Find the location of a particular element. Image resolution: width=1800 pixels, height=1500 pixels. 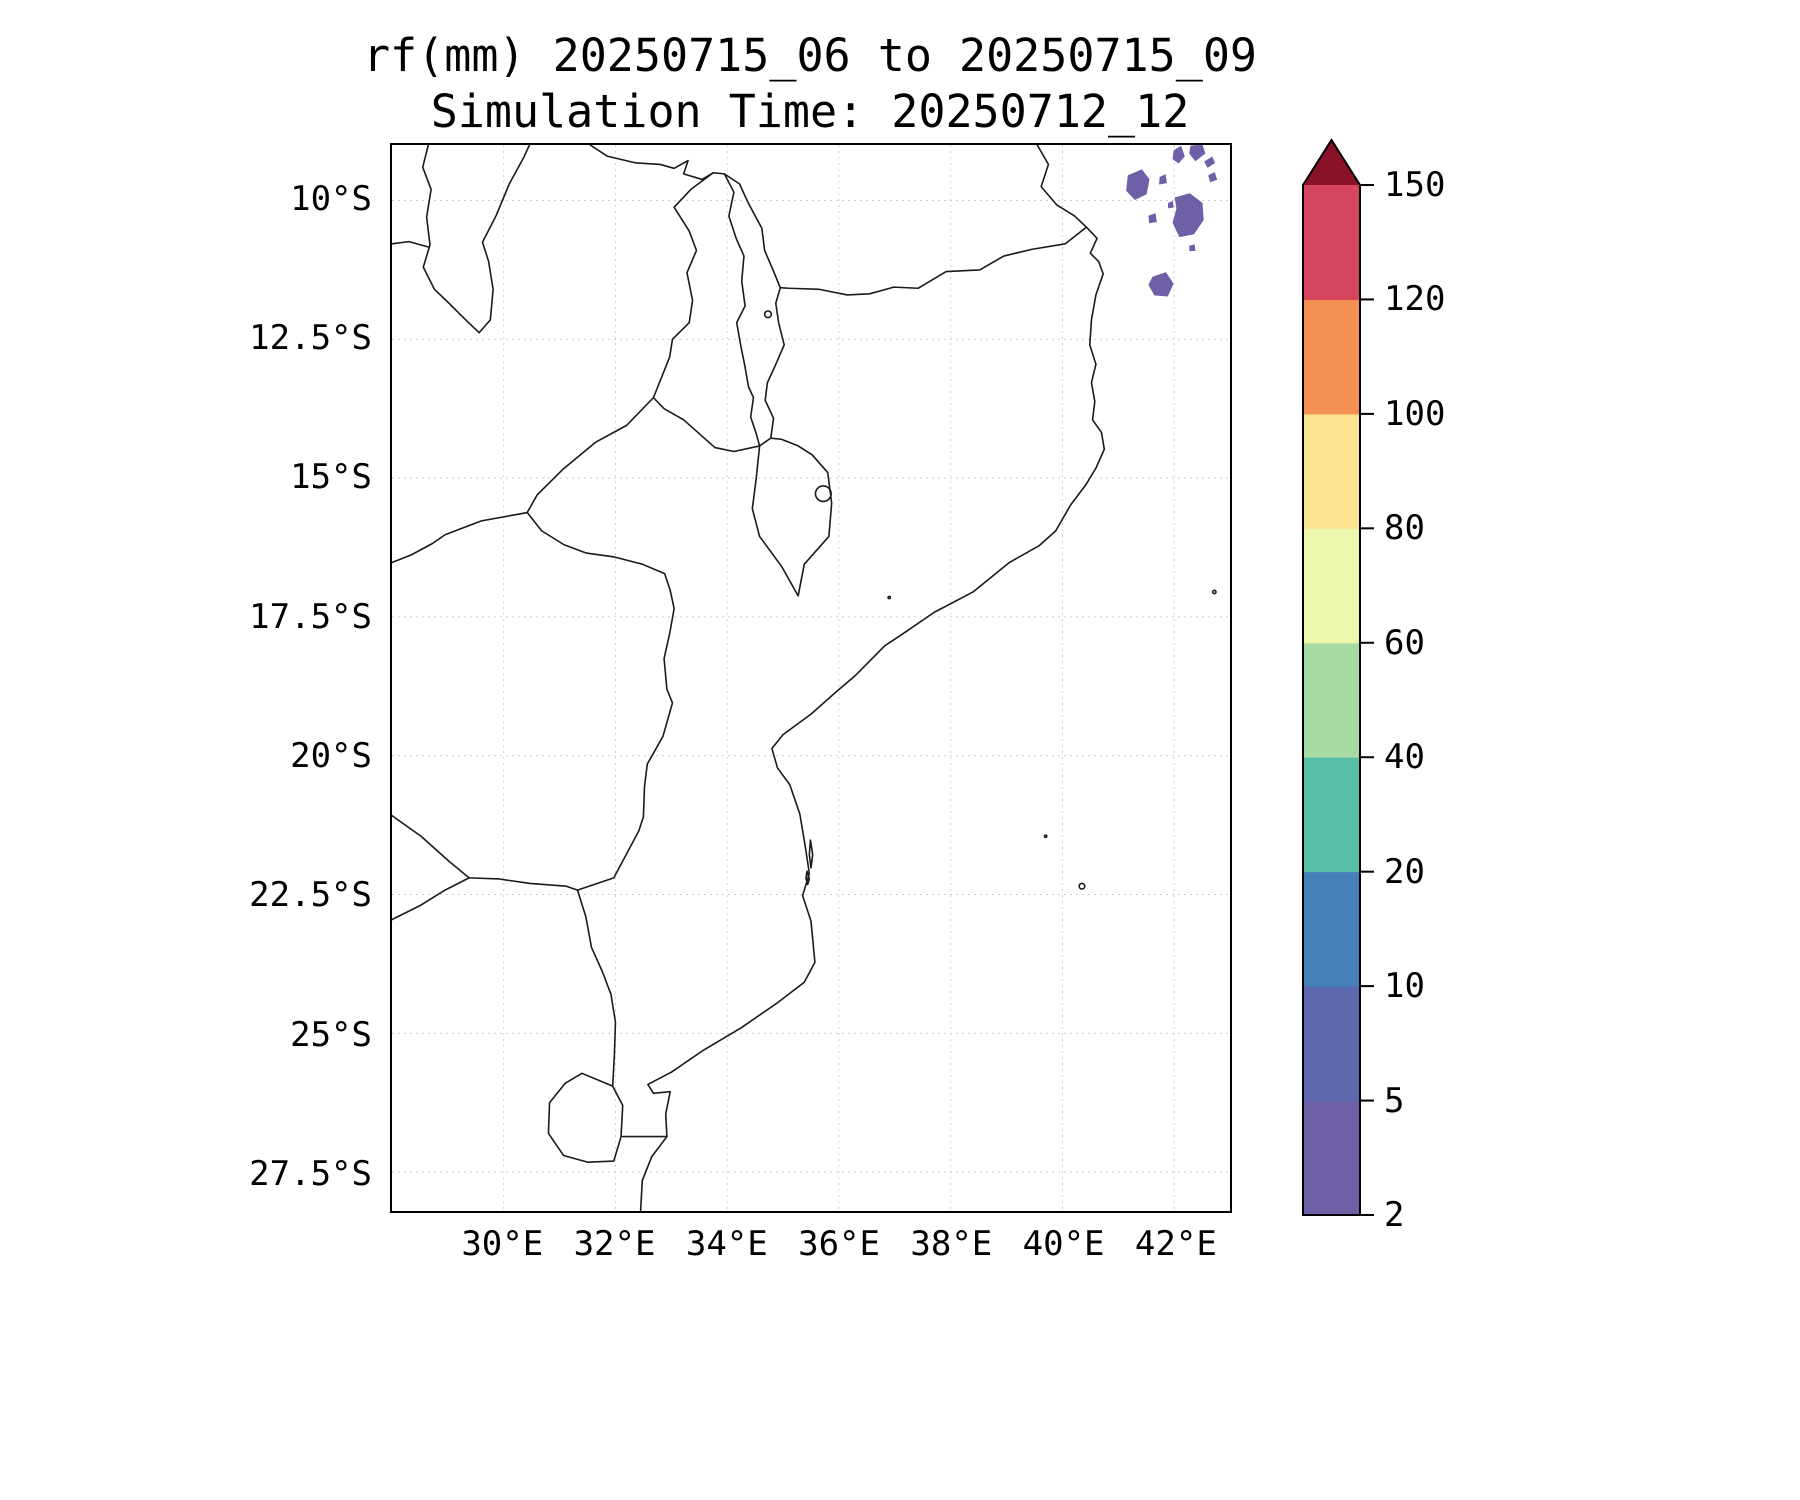

border-mozambique-southafrica is located at coordinates (596, 988).